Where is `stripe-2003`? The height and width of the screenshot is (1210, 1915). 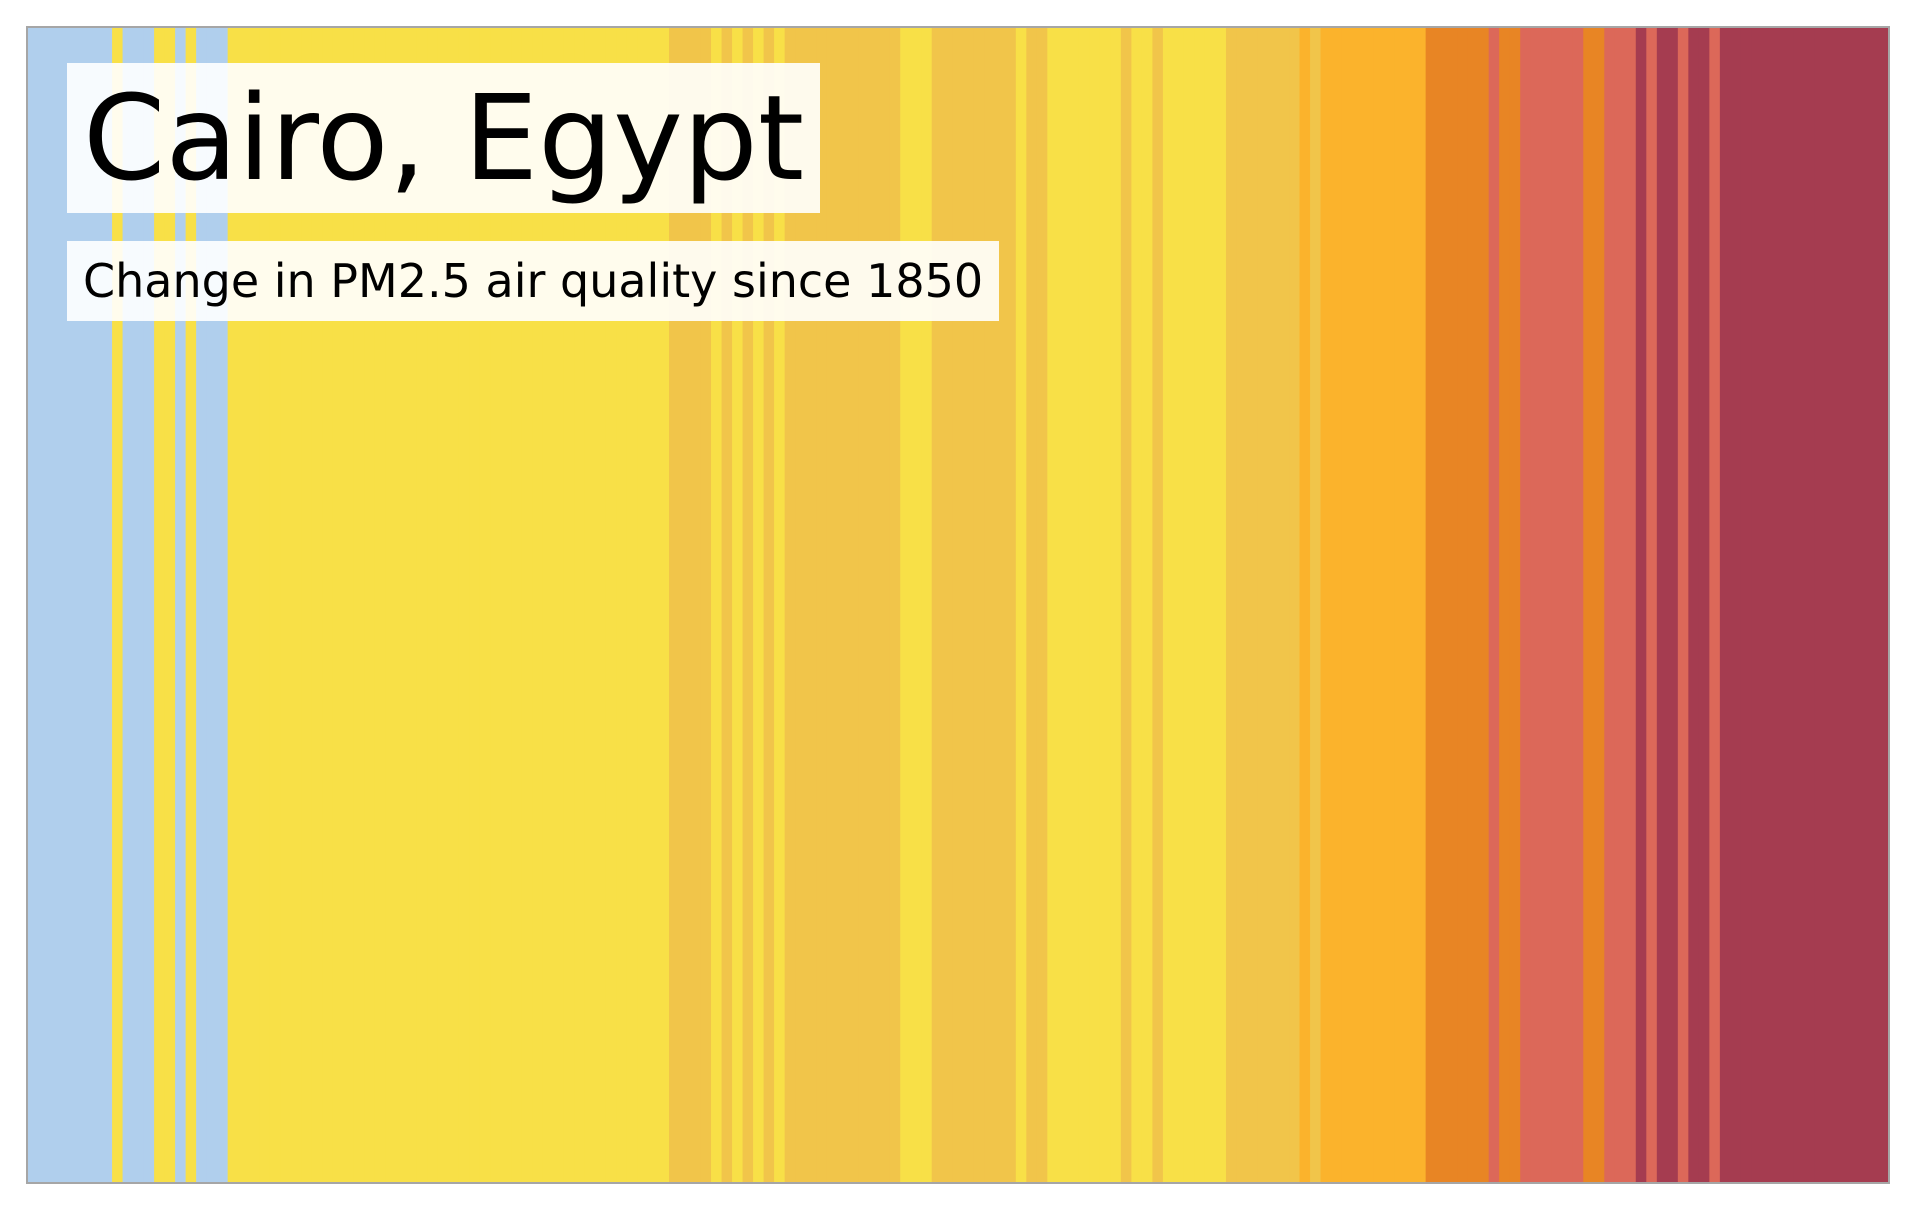
stripe-2003 is located at coordinates (1641, 605).